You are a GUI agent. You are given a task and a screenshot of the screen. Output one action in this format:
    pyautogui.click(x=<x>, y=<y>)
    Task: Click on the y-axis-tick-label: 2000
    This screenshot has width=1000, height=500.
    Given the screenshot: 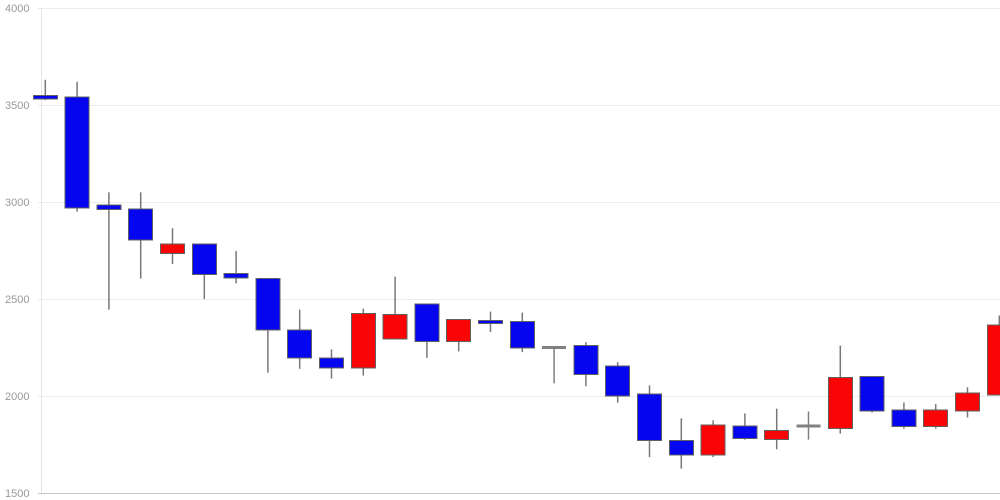 What is the action you would take?
    pyautogui.click(x=17, y=397)
    